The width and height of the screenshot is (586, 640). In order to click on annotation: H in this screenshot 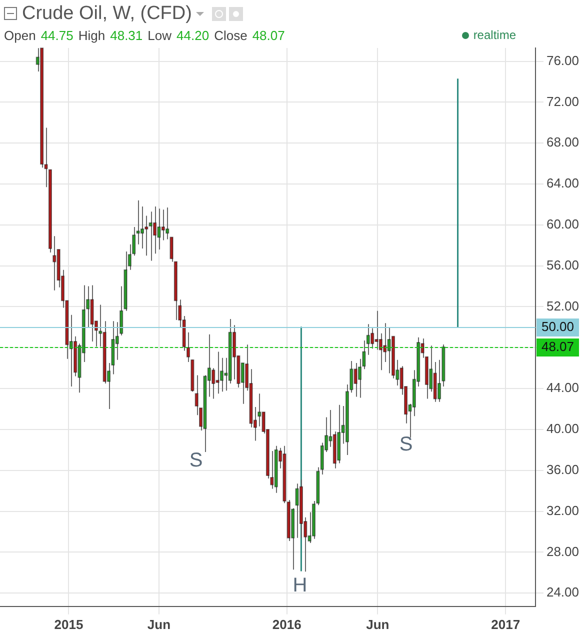, I will do `click(300, 586)`.